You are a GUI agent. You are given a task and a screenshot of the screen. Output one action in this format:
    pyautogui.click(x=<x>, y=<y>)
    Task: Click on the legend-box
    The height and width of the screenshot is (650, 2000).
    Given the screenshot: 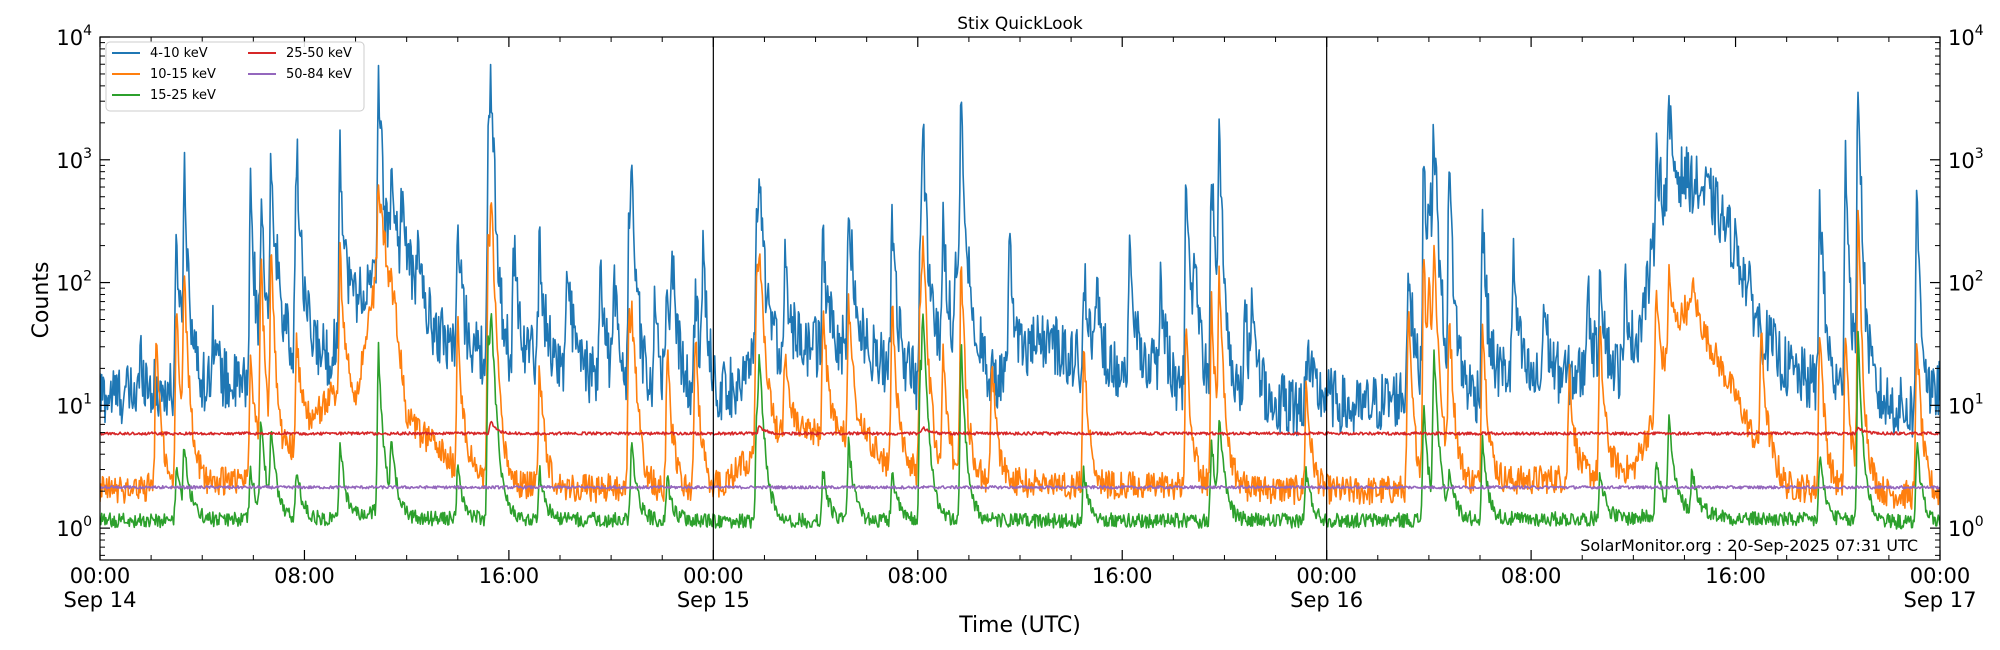 What is the action you would take?
    pyautogui.click(x=235, y=76)
    